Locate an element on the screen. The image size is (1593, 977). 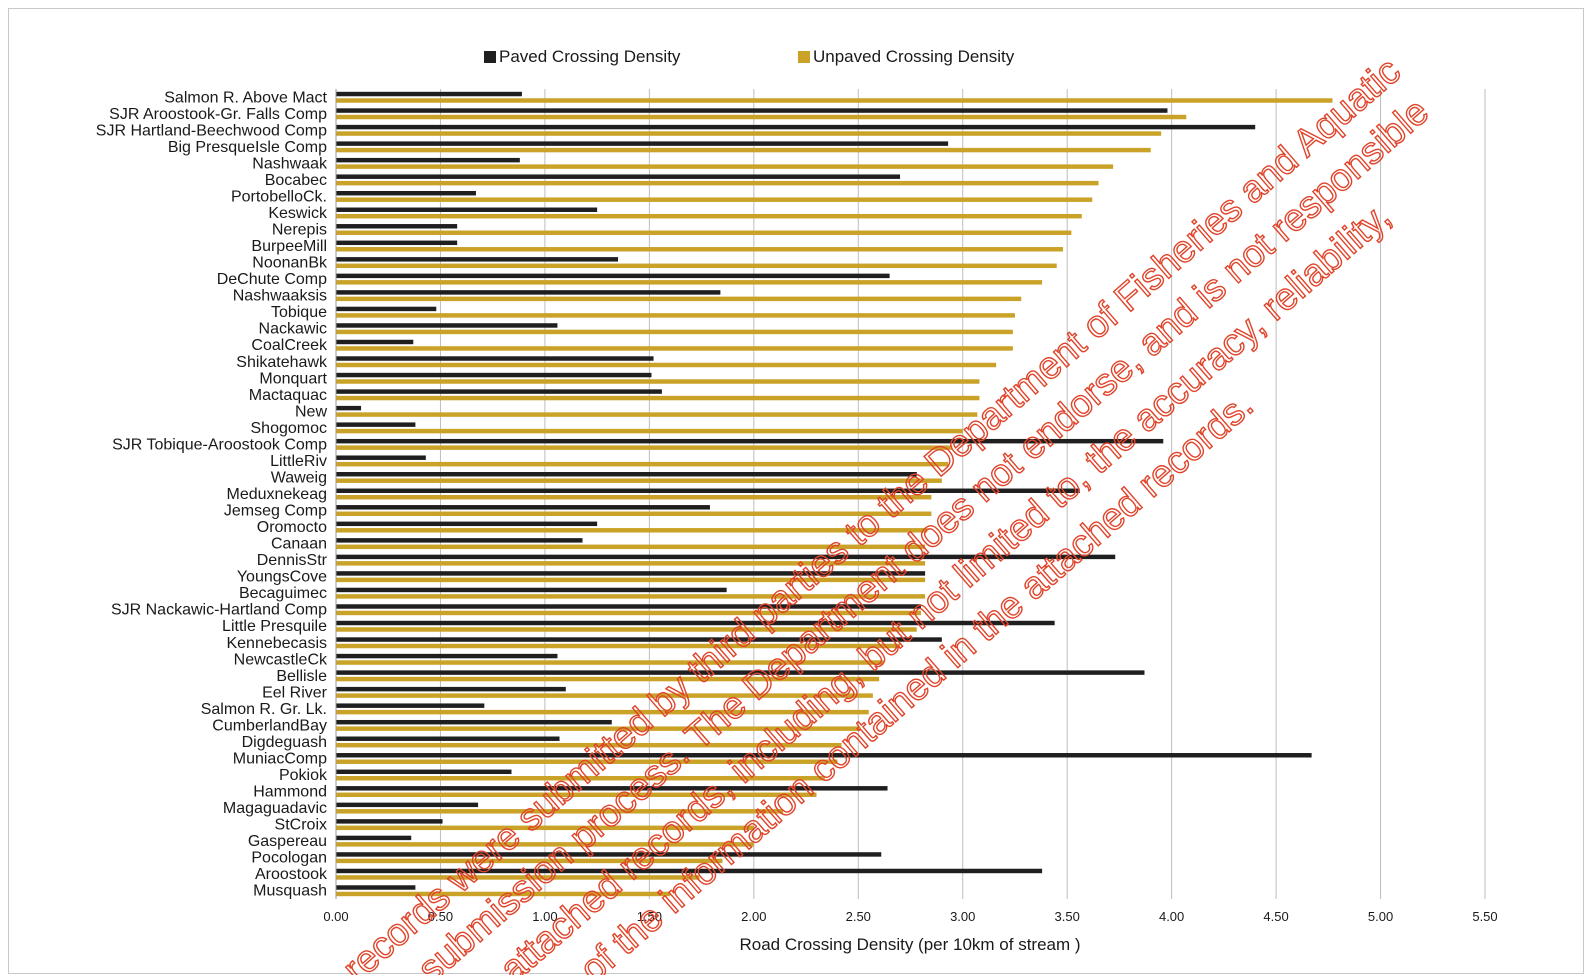
x-tick-label: 3.50 is located at coordinates (1067, 916).